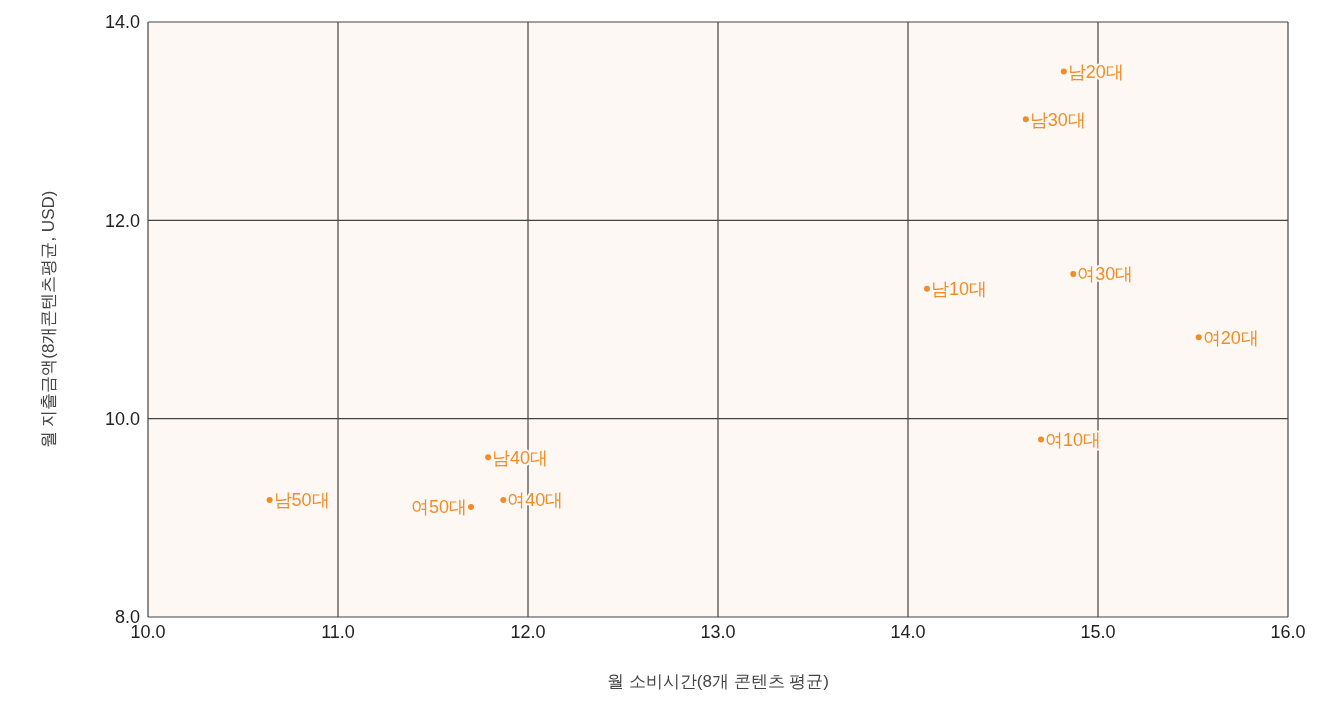  I want to click on annotation: 여50대, so click(438, 507).